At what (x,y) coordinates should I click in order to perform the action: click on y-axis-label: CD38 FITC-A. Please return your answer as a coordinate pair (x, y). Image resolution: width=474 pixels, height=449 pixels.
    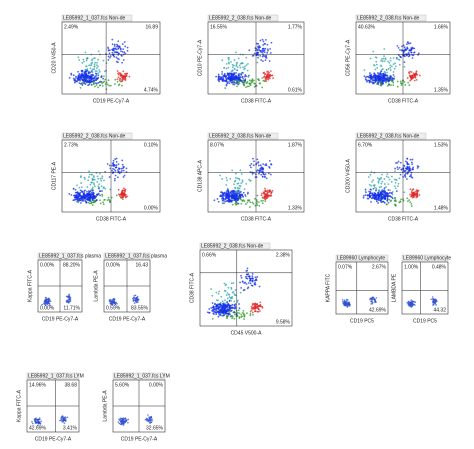
    Looking at the image, I should click on (192, 287).